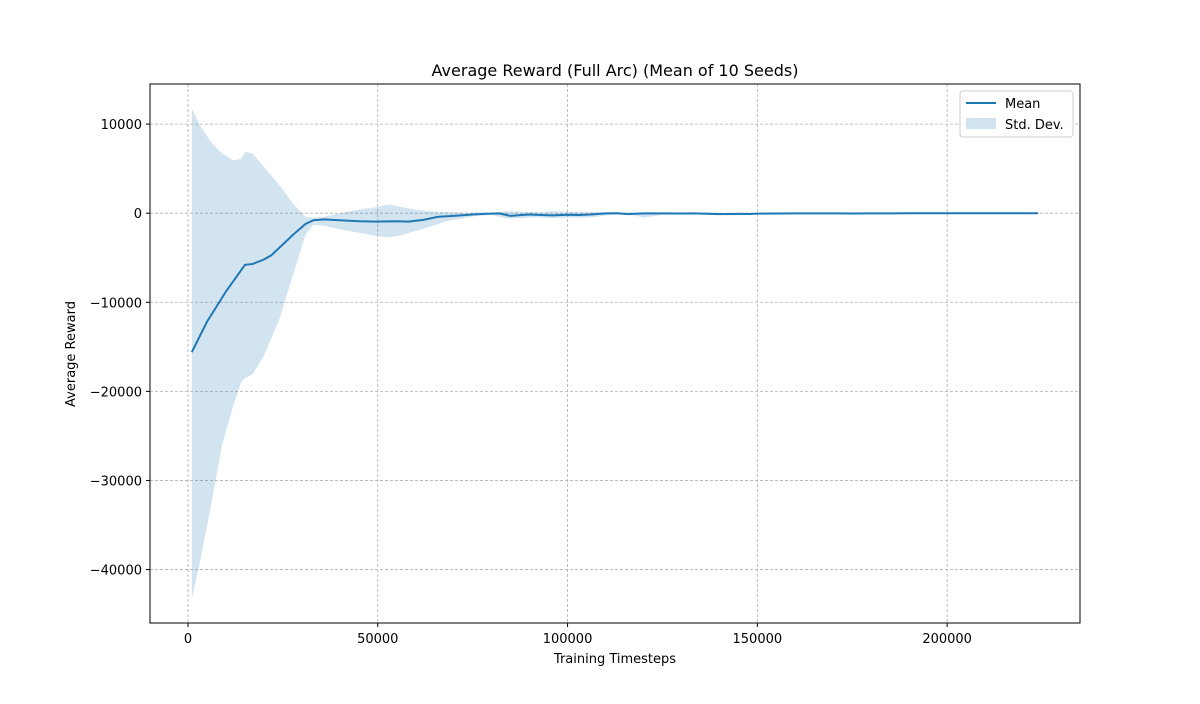 Image resolution: width=1200 pixels, height=704 pixels. I want to click on y-tick-label: 0, so click(138, 214).